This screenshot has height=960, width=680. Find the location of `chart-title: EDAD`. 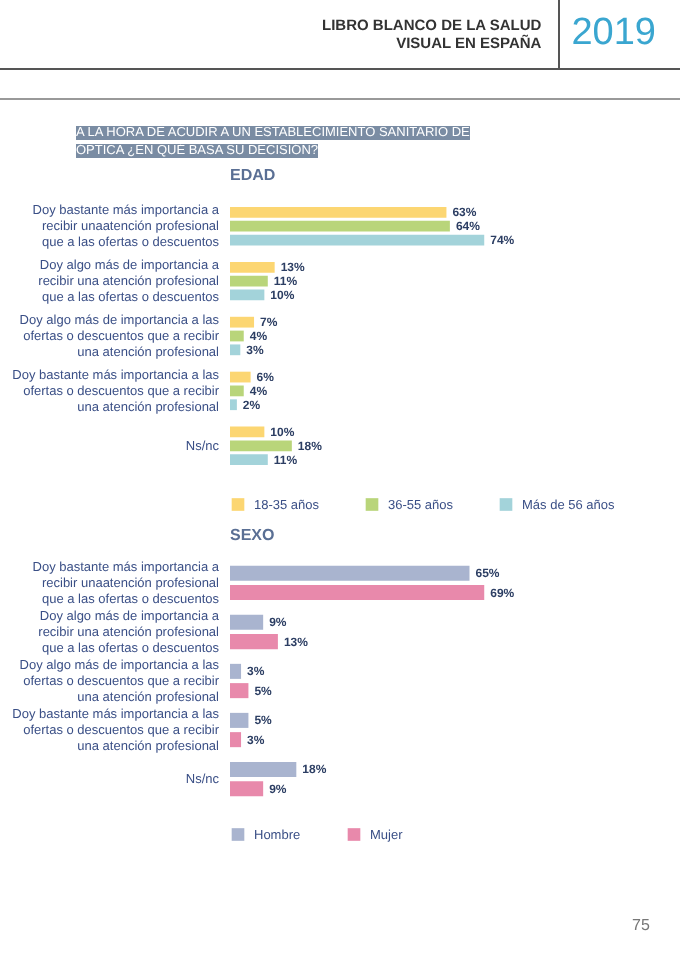

chart-title: EDAD is located at coordinates (253, 175).